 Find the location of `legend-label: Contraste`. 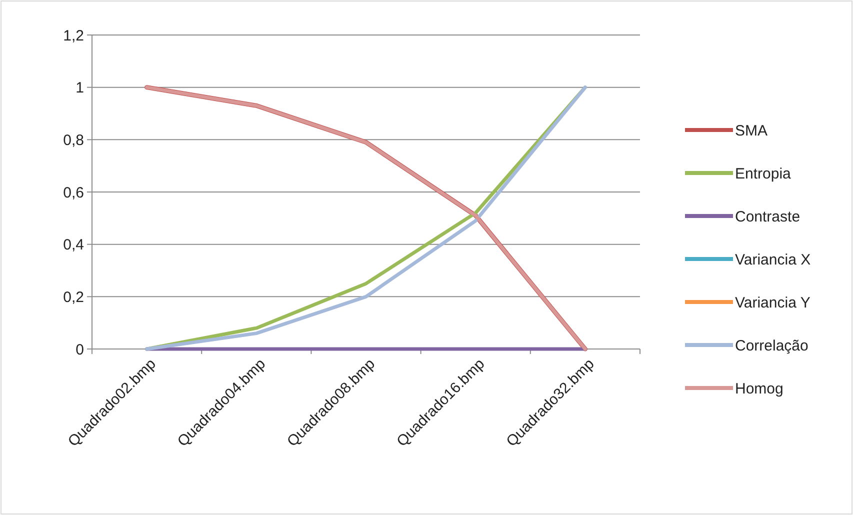

legend-label: Contraste is located at coordinates (767, 217).